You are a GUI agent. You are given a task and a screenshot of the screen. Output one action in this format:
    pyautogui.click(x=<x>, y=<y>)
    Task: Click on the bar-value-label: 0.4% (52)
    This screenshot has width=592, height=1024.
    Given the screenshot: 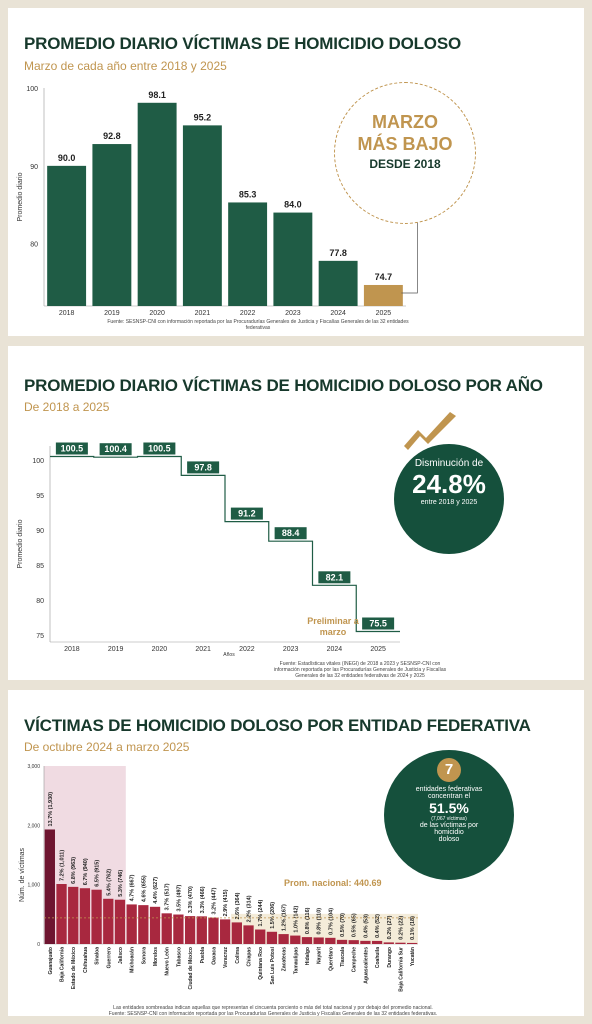 What is the action you would take?
    pyautogui.click(x=378, y=926)
    